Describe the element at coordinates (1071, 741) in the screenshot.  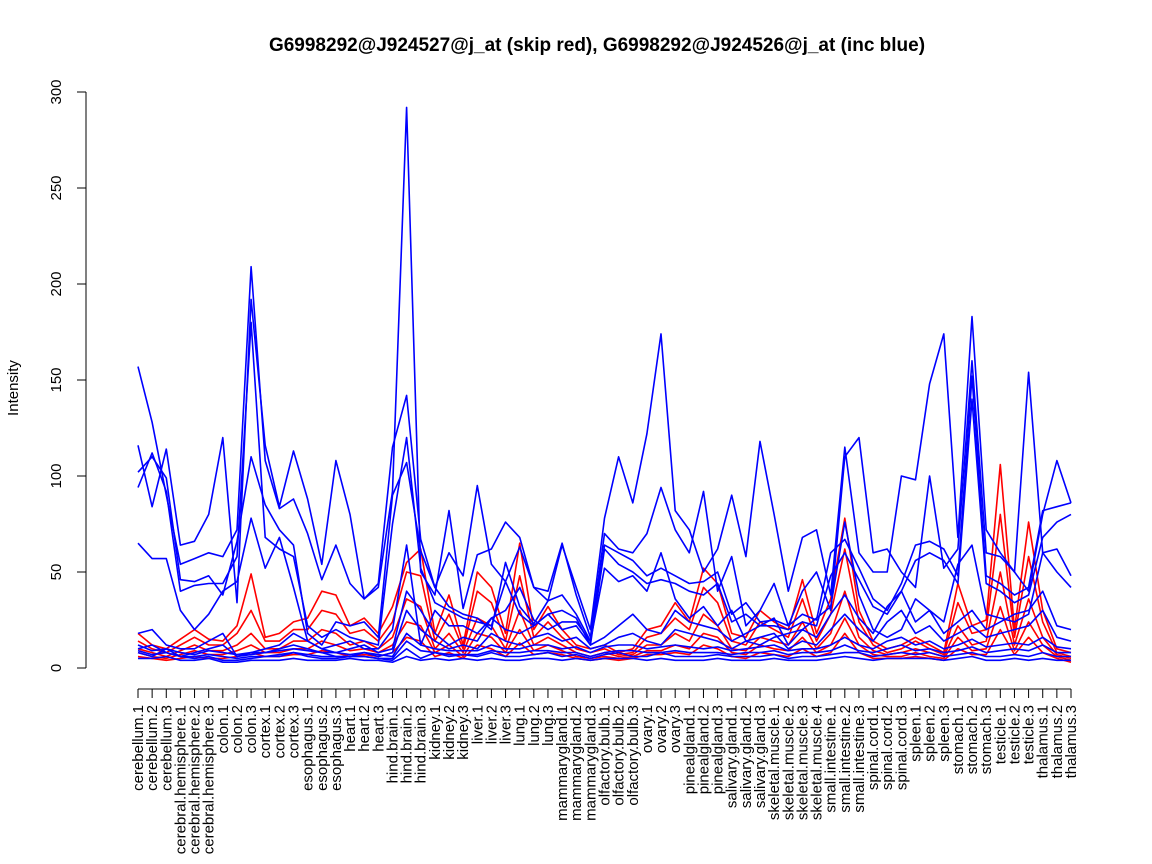
I see `x-tick-label: thalamus.3` at that location.